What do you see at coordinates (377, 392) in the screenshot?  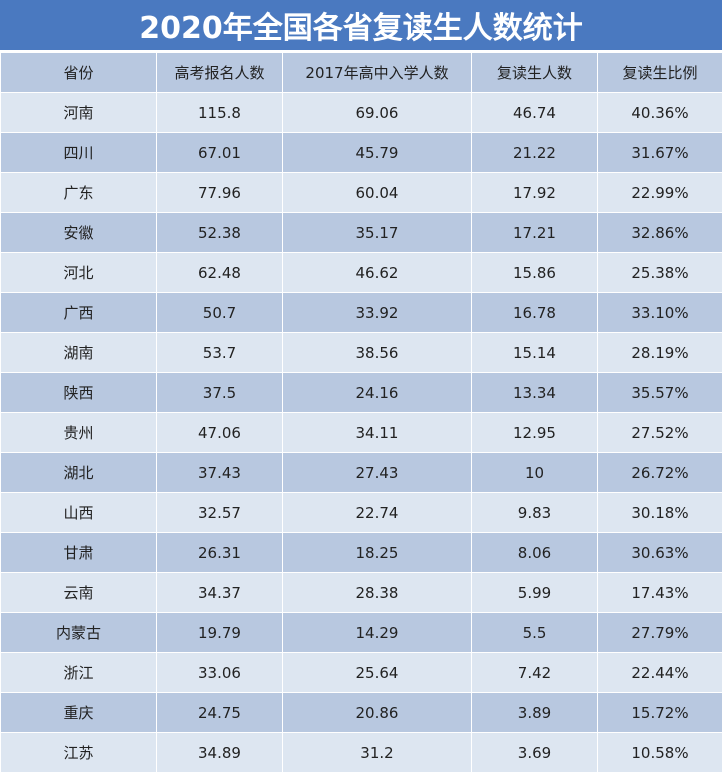 I see `cell-2017-enrollment: 24.16` at bounding box center [377, 392].